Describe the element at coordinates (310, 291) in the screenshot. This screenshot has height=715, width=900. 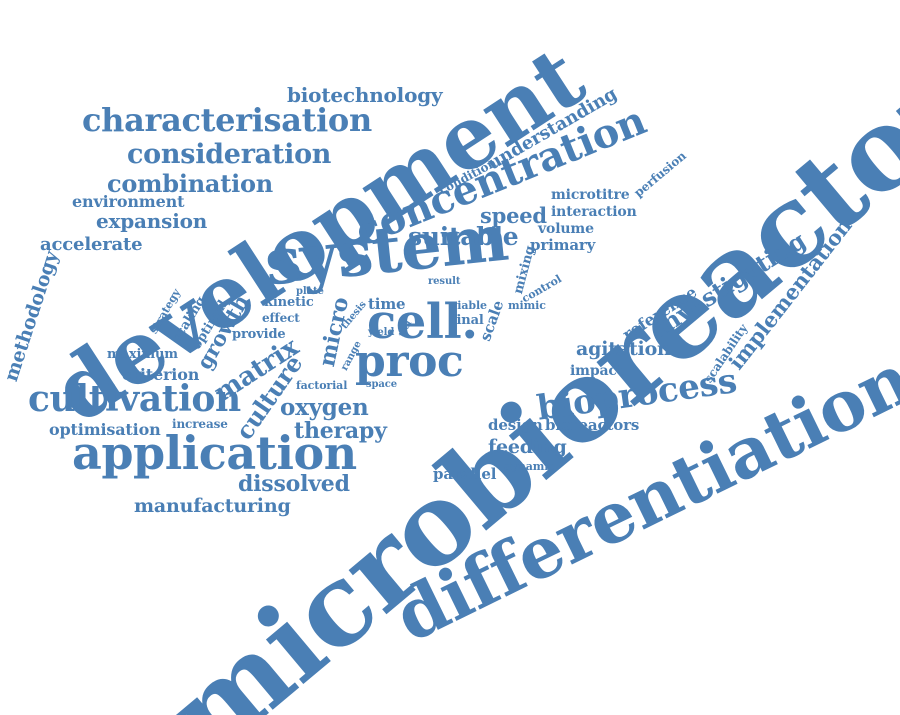
I see `word-plate: plate` at that location.